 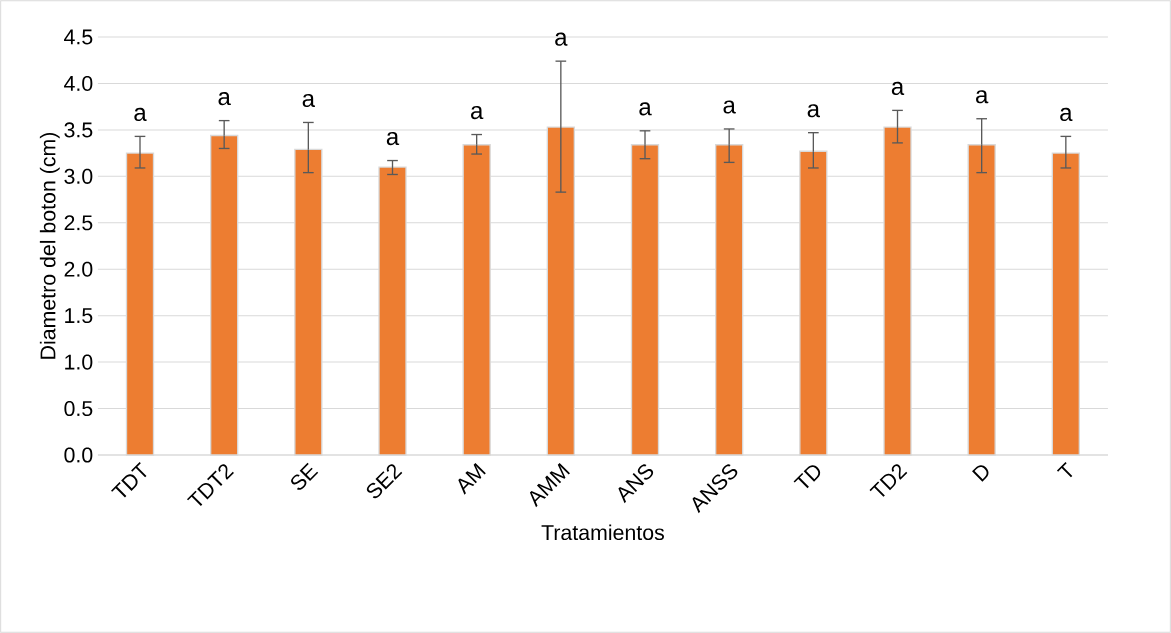 I want to click on x-tick-label: T, so click(x=1064, y=470).